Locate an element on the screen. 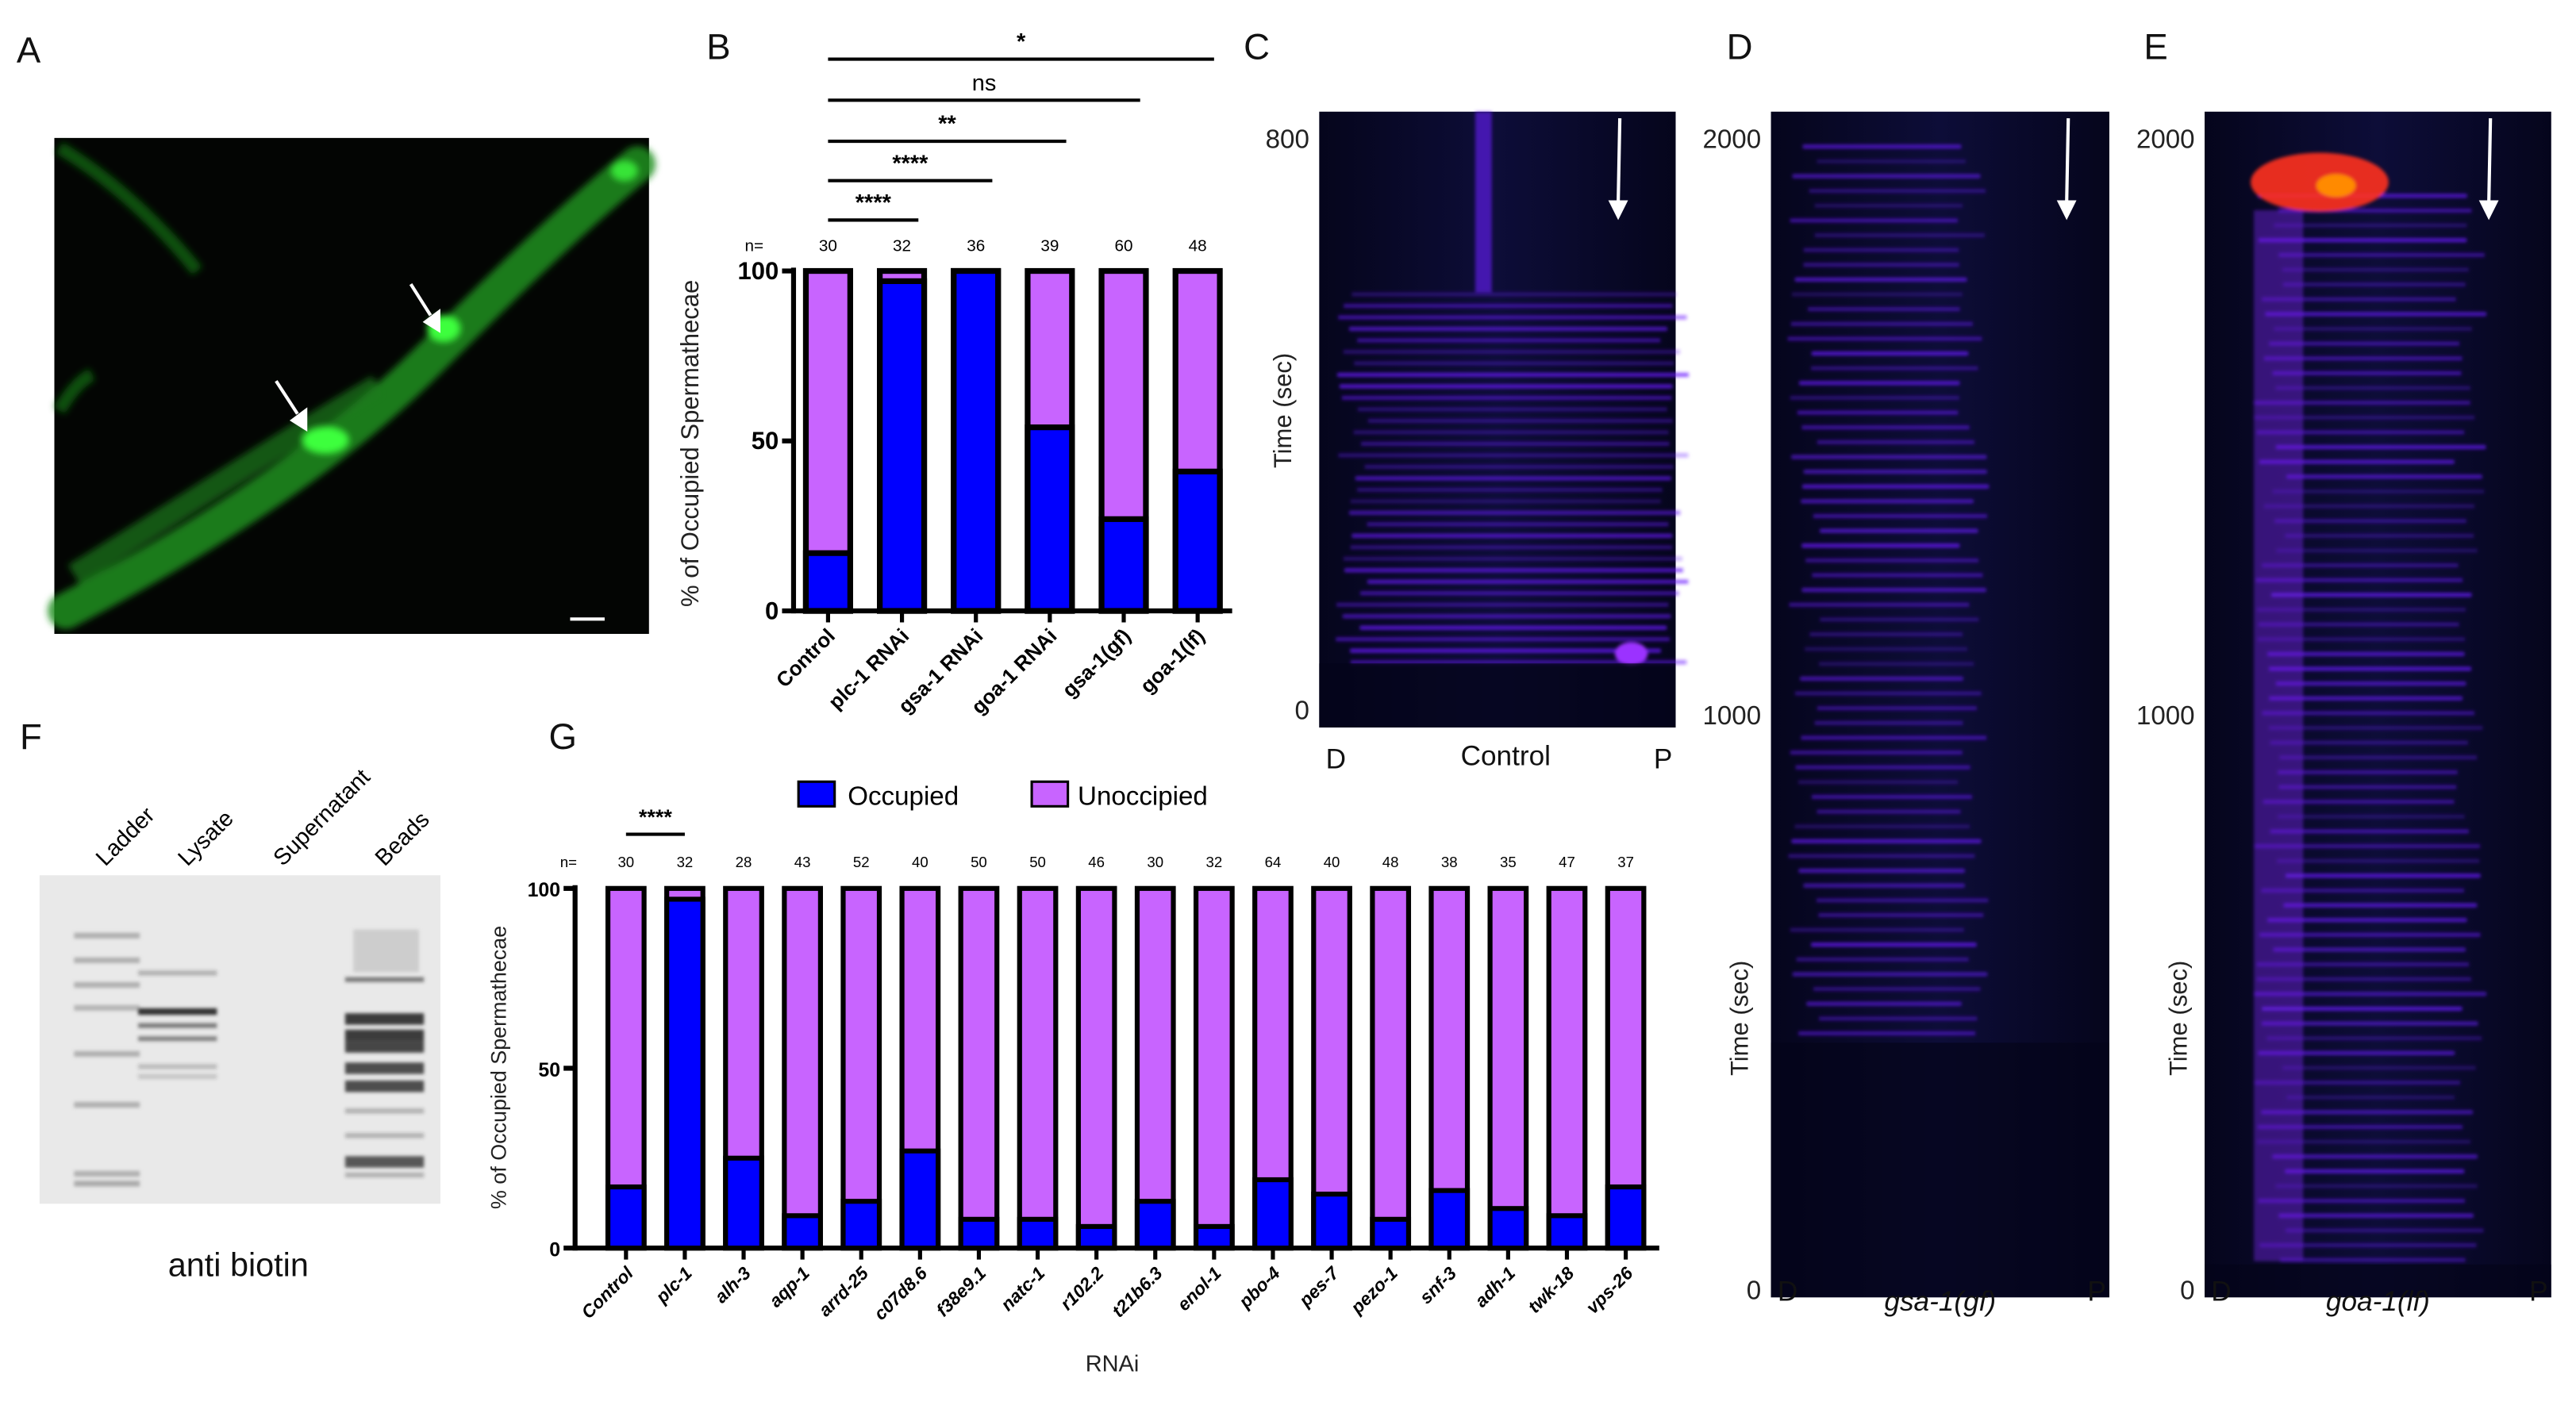  x-tick-label: t21b6.3 is located at coordinates (1137, 1291).